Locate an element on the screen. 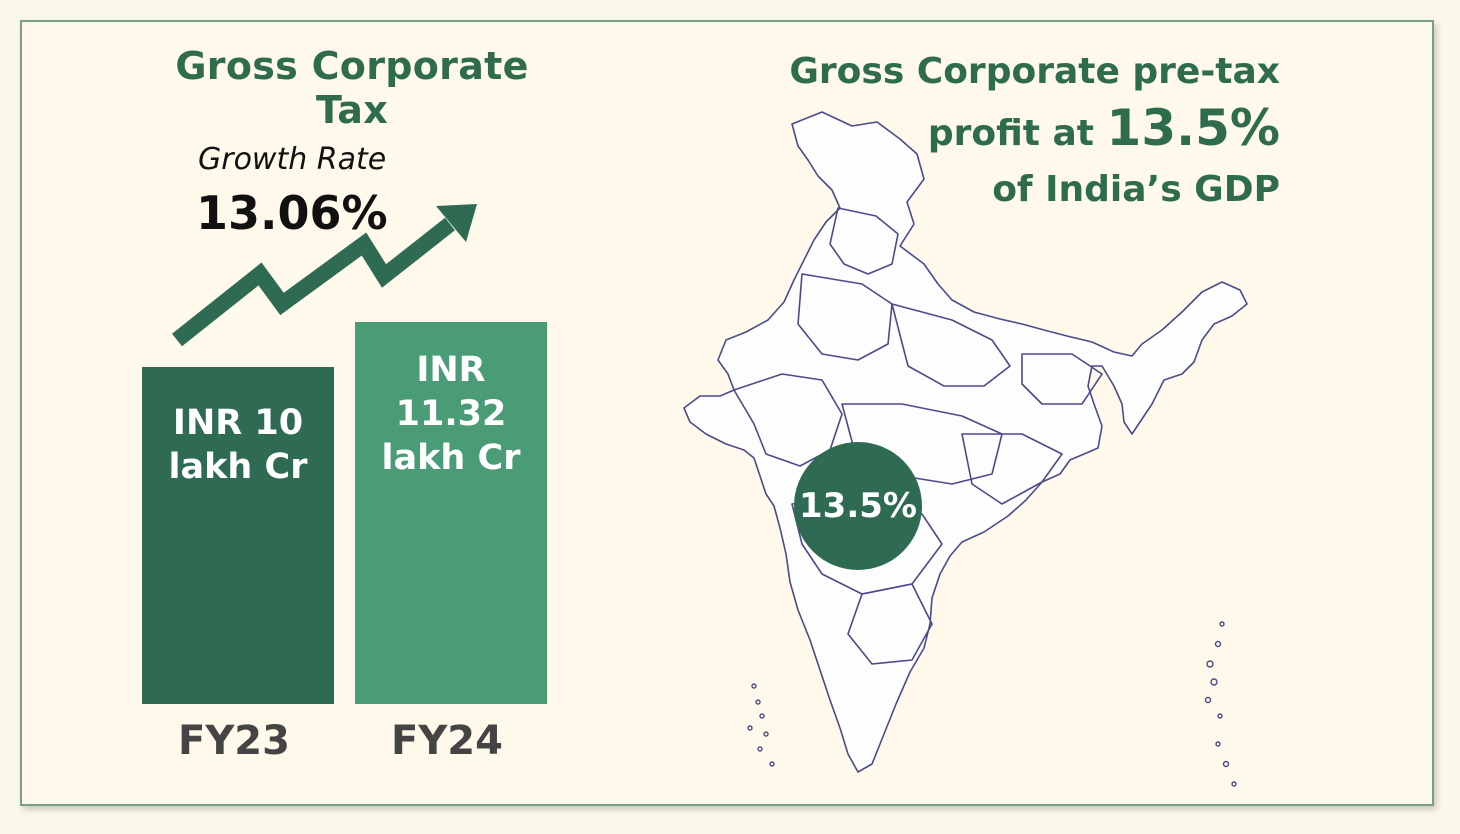 Image resolution: width=1460 pixels, height=834 pixels. trend-up-arrow-icon is located at coordinates (324, 275).